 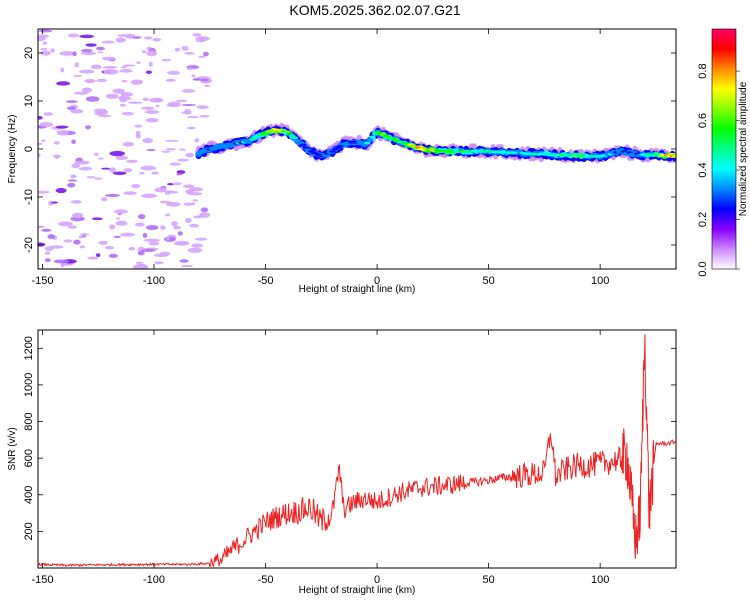 What do you see at coordinates (29, 149) in the screenshot?
I see `spectrogram-ytick-label: 0` at bounding box center [29, 149].